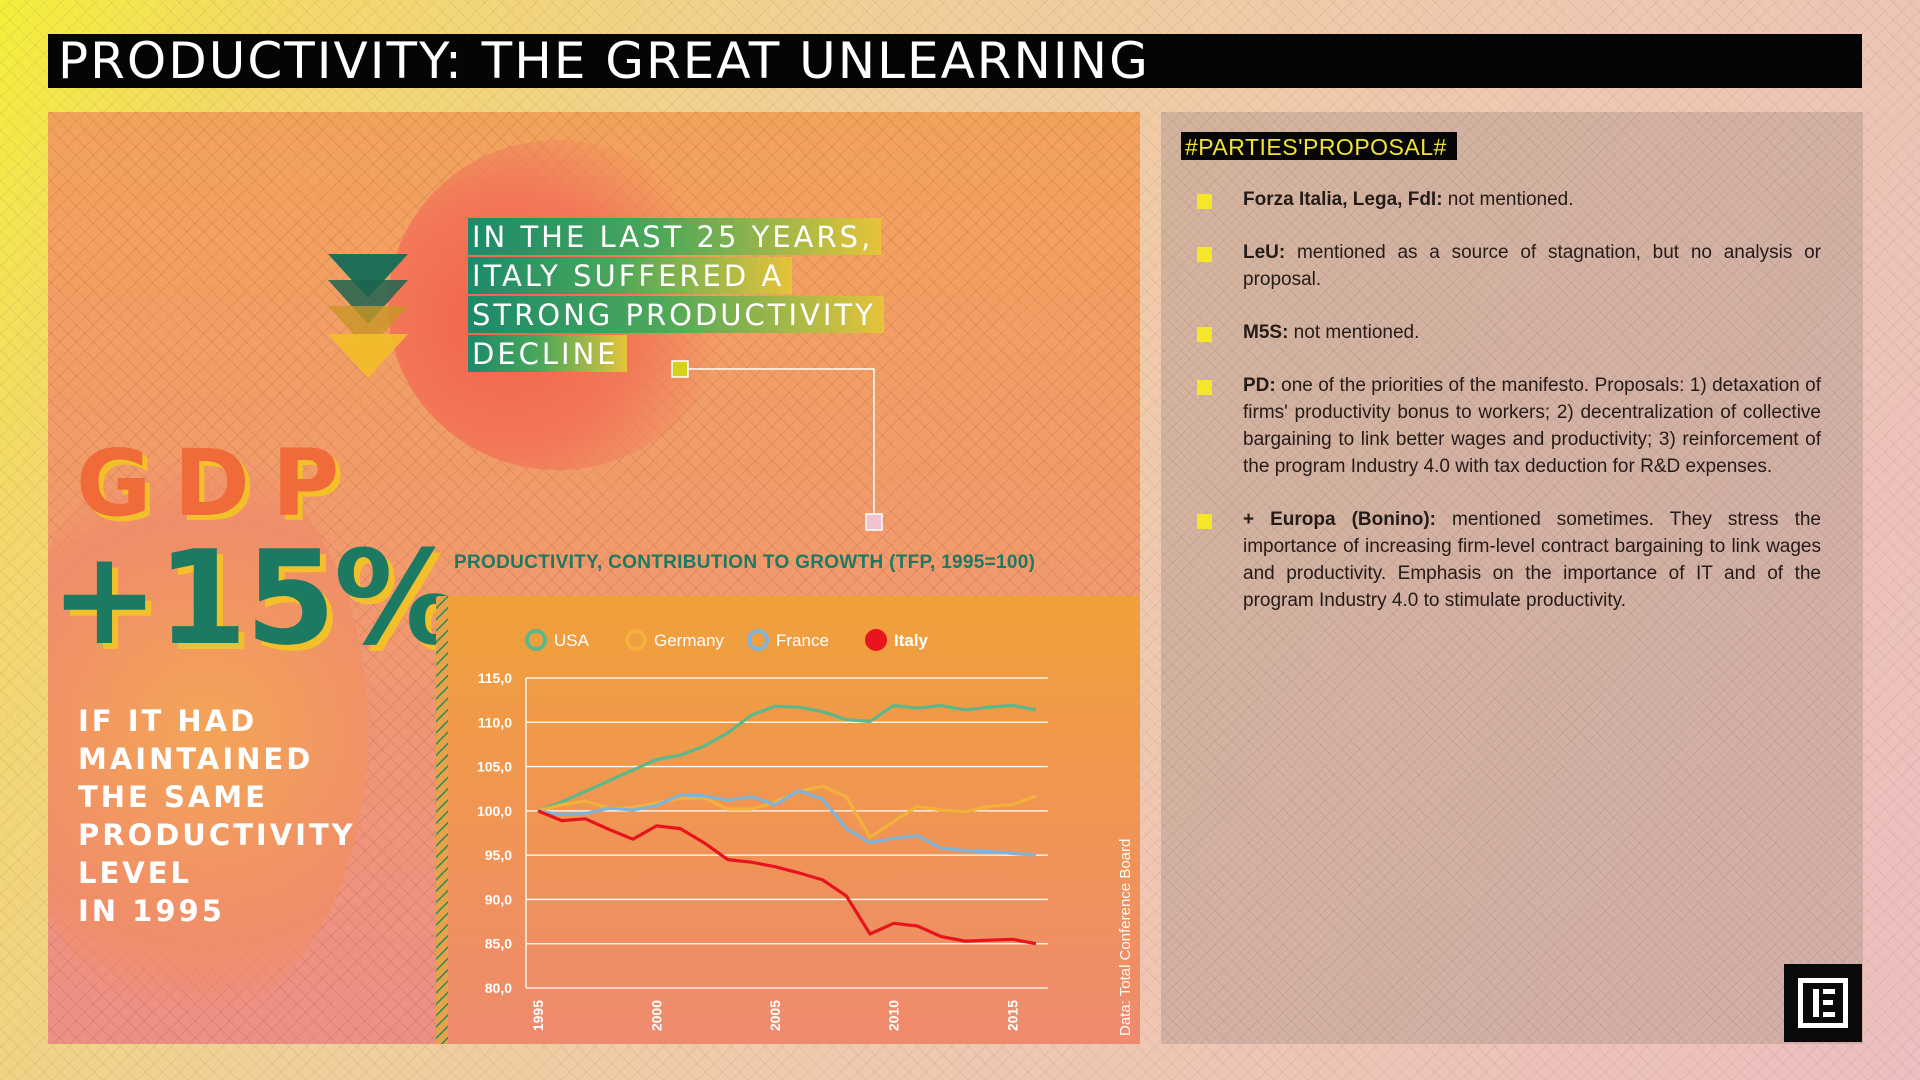 The height and width of the screenshot is (1080, 1920). I want to click on brand-logo-icon, so click(1823, 1003).